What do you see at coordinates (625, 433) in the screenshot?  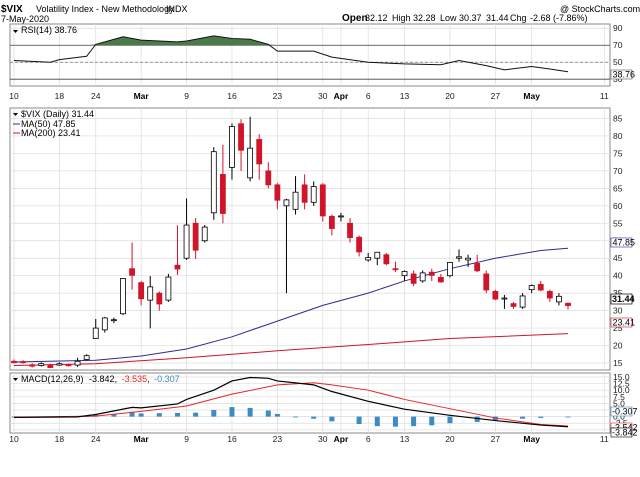 I see `macd-badge-macd: -3.842` at bounding box center [625, 433].